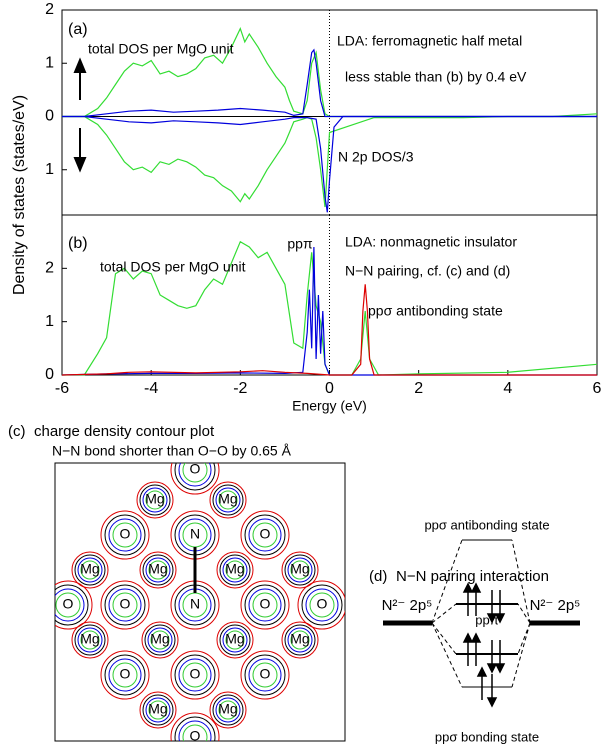 The image size is (613, 748). Describe the element at coordinates (172, 451) in the screenshot. I see `panel-subtitle: N−N bond shorter than O−O by 0.65 Å` at that location.